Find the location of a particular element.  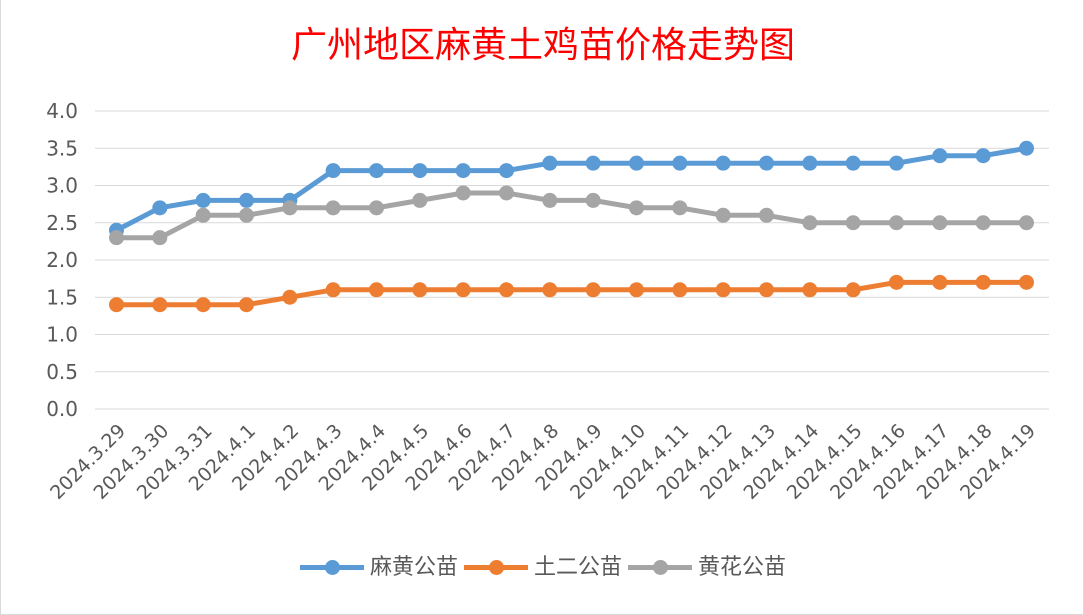

y-tick-label: 3.0 is located at coordinates (62, 186).